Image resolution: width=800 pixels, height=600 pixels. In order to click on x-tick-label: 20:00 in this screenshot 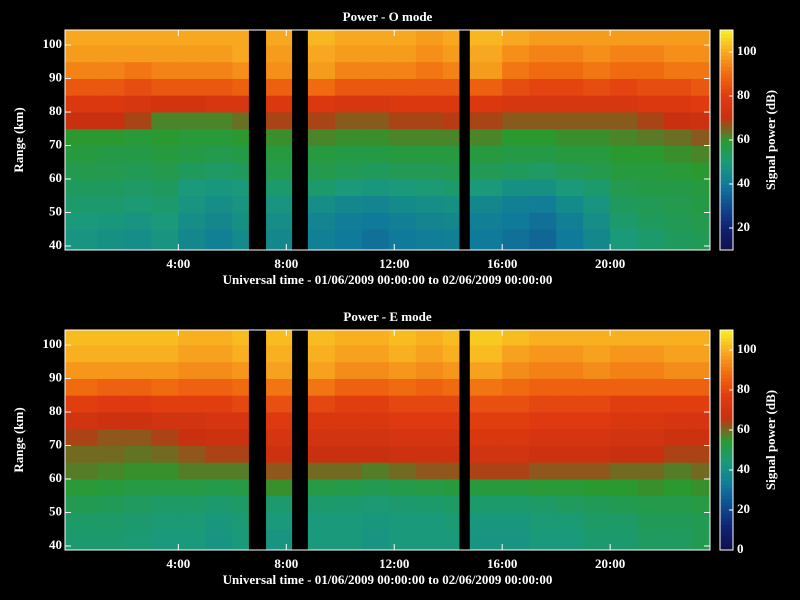, I will do `click(610, 263)`.